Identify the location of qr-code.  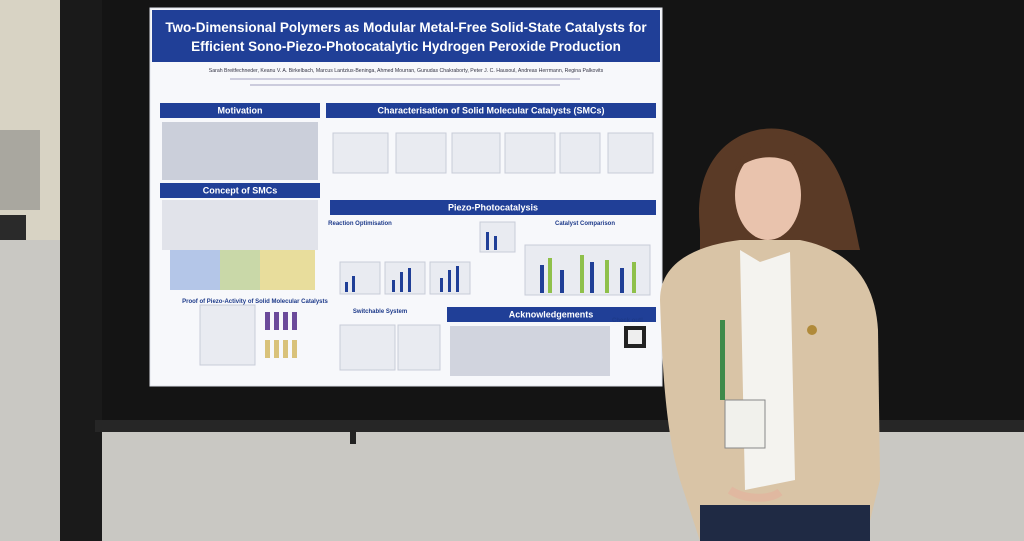
(635, 337).